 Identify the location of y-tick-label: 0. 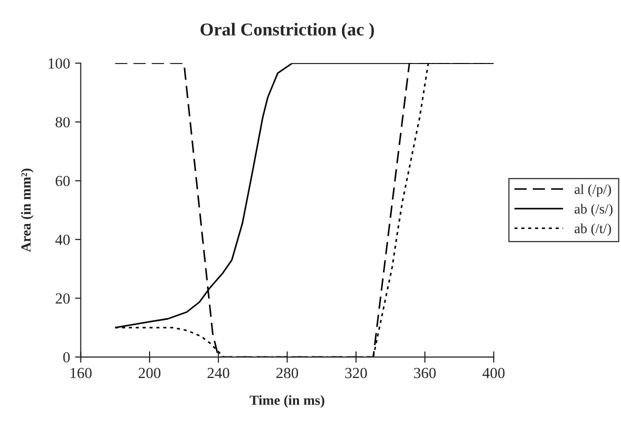
(66, 357).